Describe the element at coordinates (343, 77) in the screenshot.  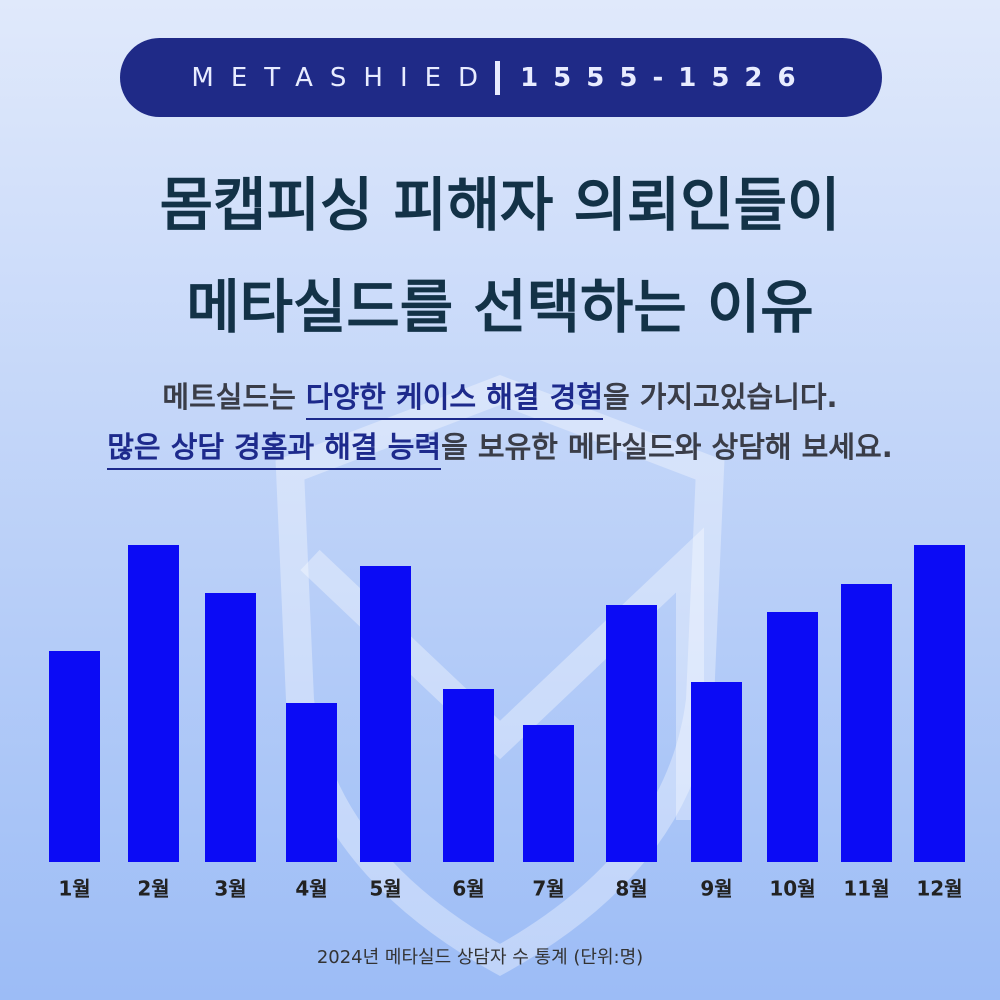
I see `brand: METASHIED` at that location.